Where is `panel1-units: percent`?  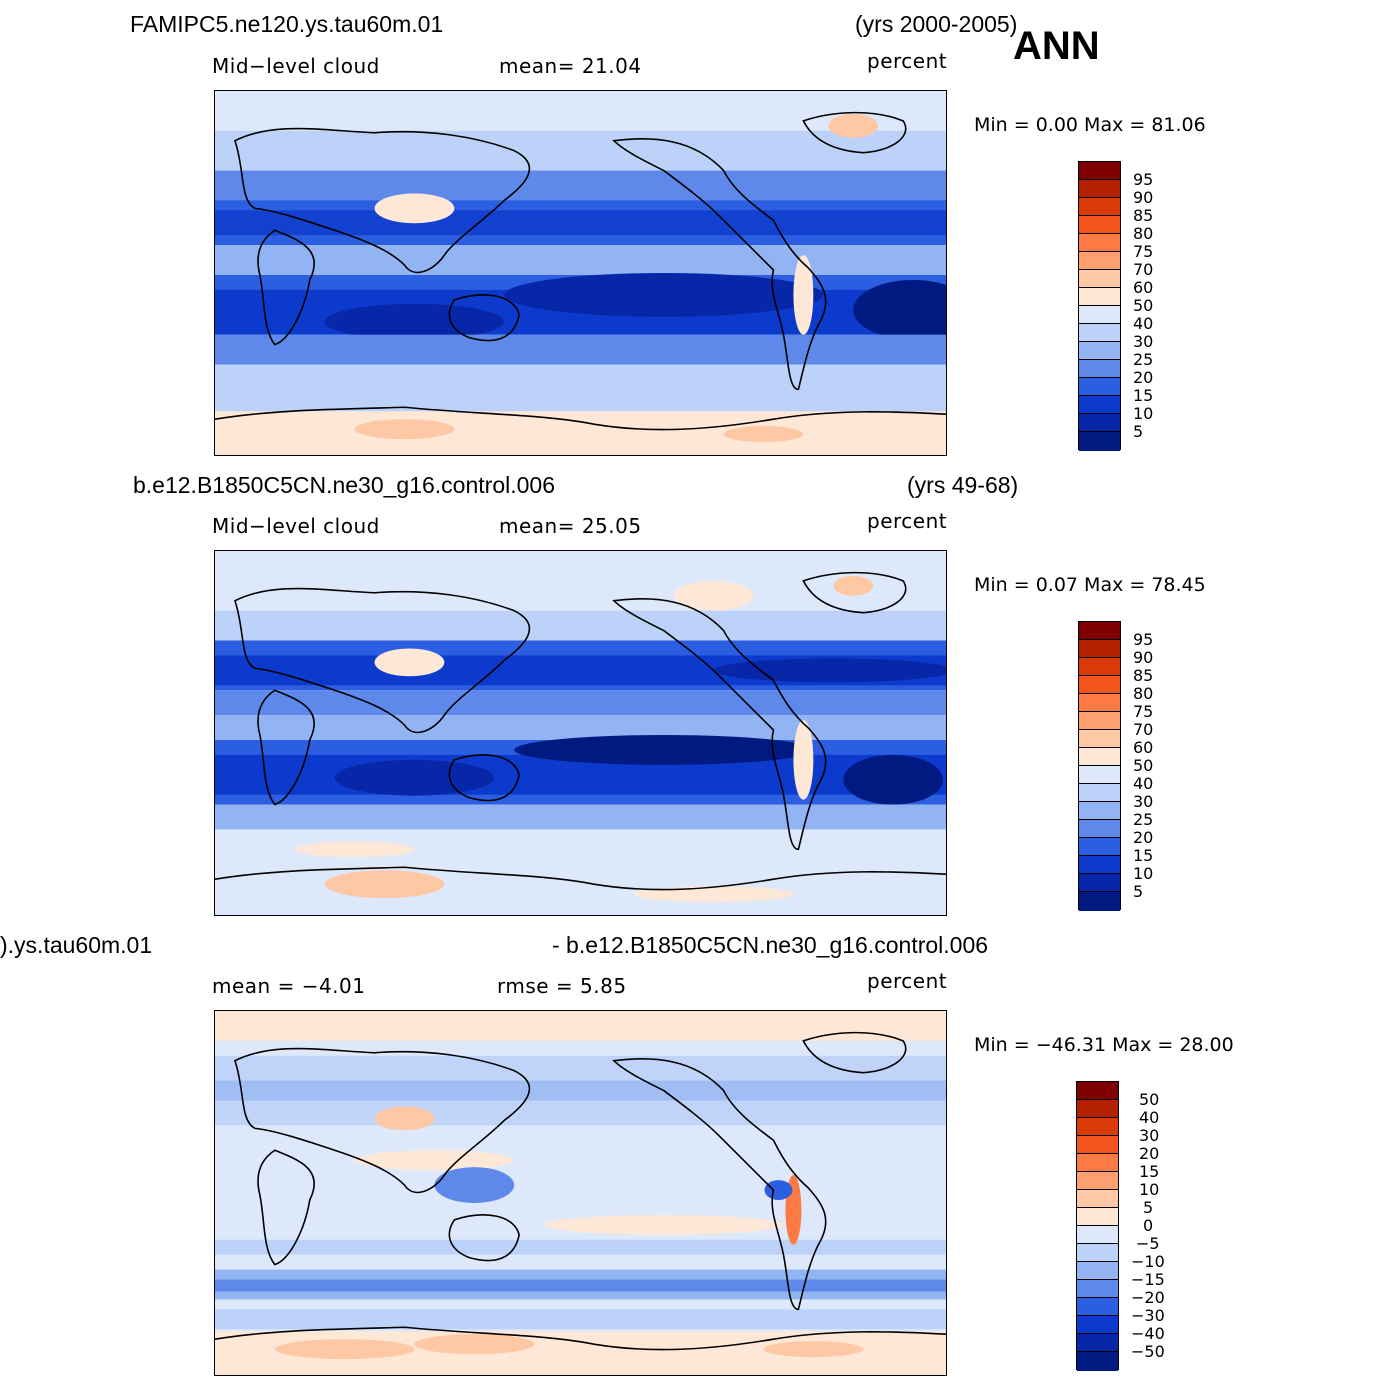 panel1-units: percent is located at coordinates (907, 61).